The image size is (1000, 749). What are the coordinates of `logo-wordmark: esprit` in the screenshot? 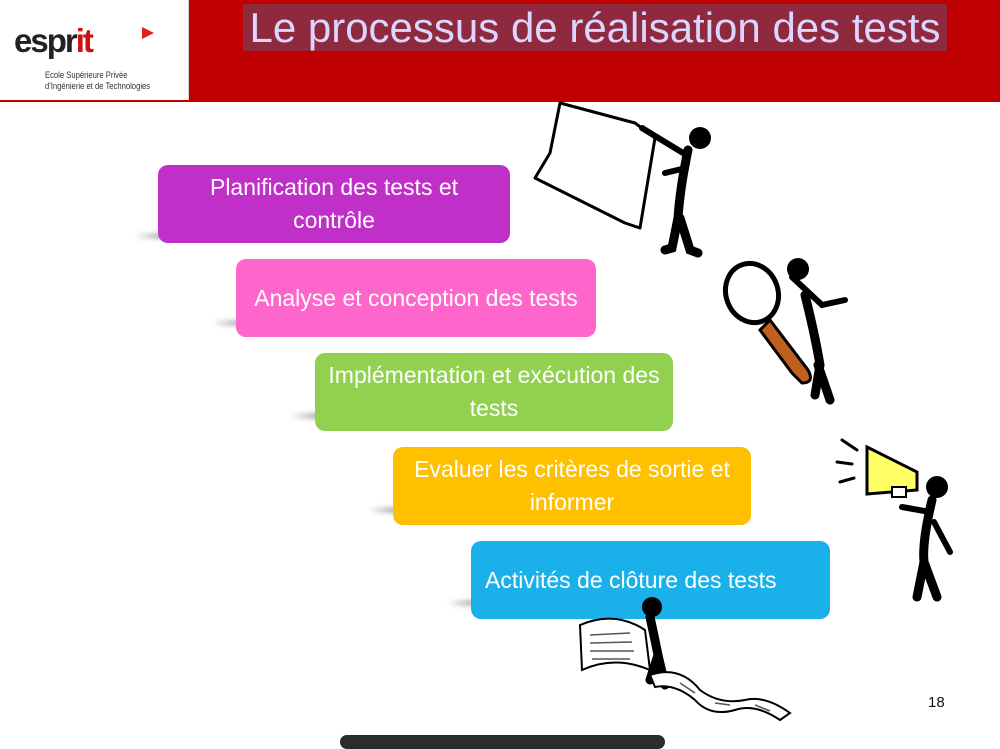 It's located at (54, 40).